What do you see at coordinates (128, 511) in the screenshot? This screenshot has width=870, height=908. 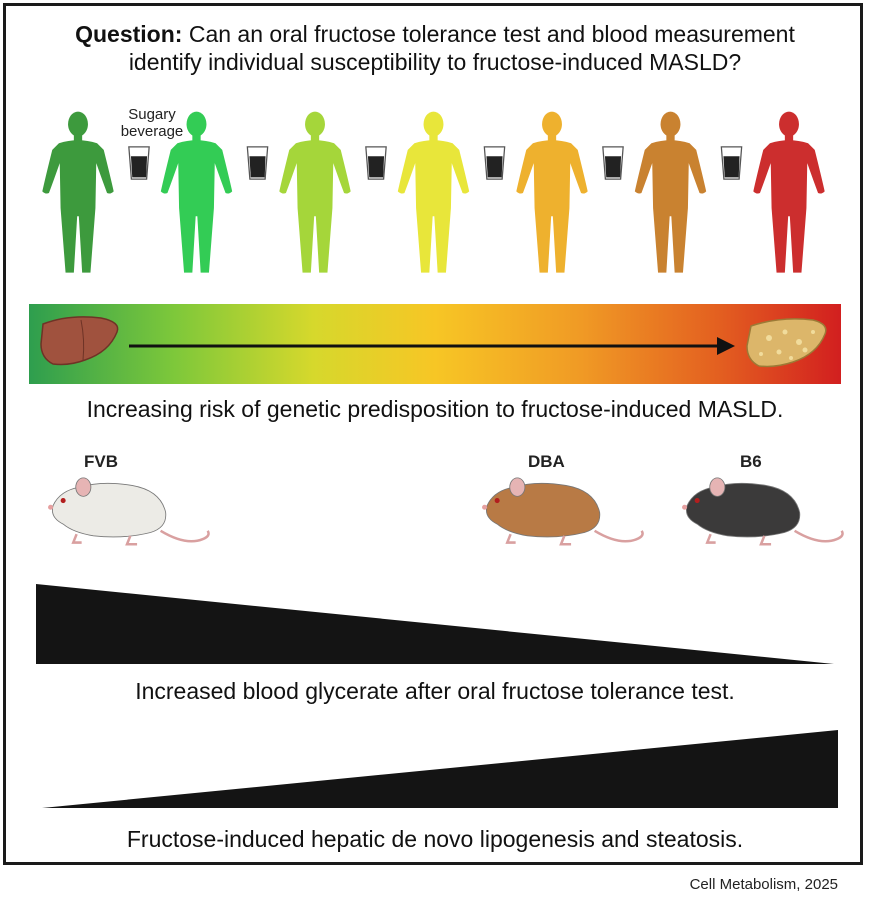 I see `mouse-fvb` at bounding box center [128, 511].